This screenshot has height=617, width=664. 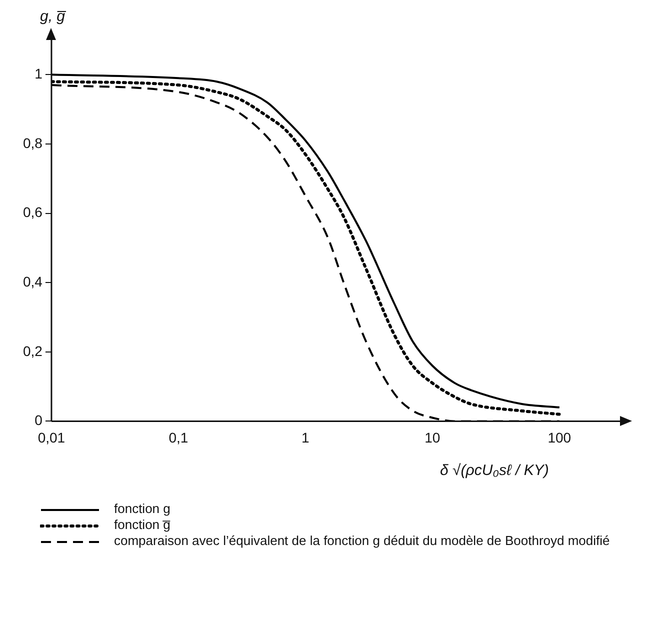 I want to click on y-tick-label: 0, so click(x=38, y=420).